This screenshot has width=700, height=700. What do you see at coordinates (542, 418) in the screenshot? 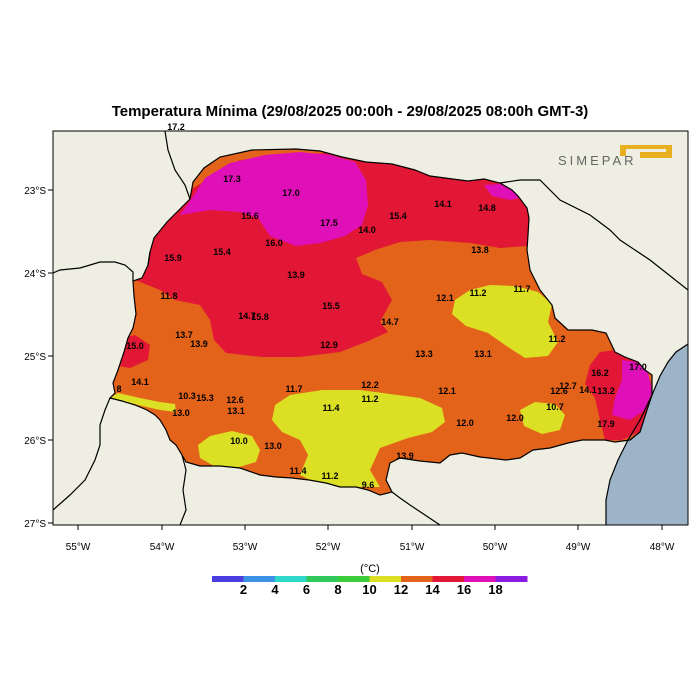
I see `zone-10-12-southeast` at bounding box center [542, 418].